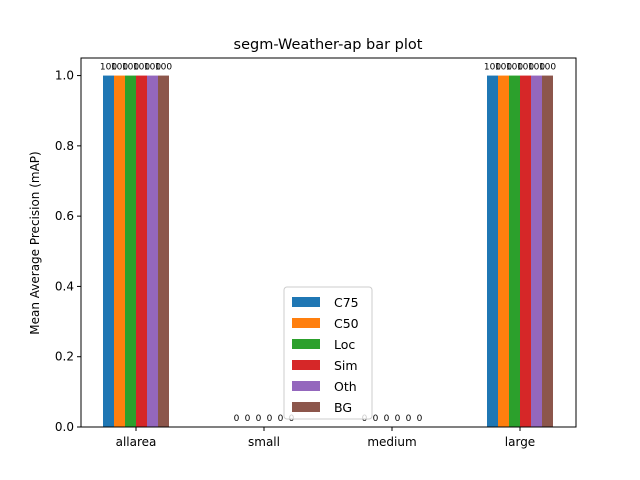  What do you see at coordinates (108, 251) in the screenshot?
I see `bar-c75-allarea` at bounding box center [108, 251].